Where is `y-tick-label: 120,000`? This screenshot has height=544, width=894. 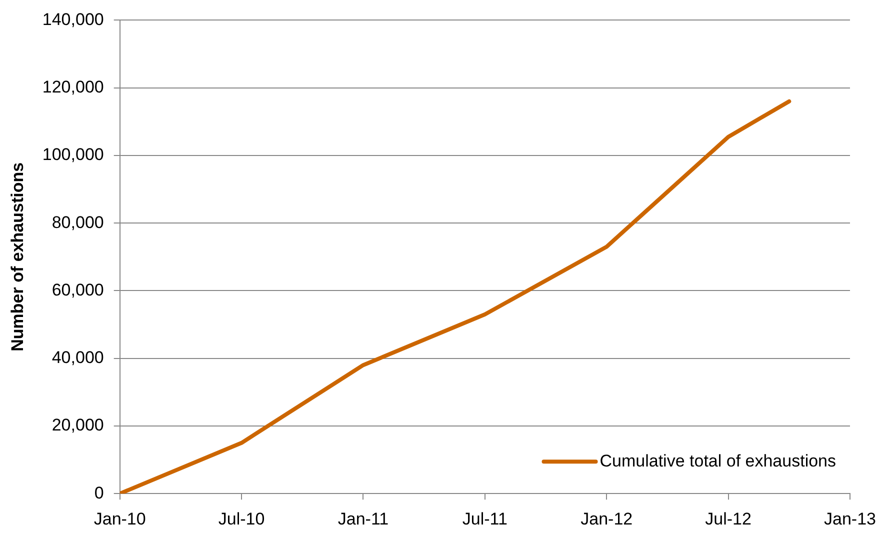 y-tick-label: 120,000 is located at coordinates (73, 87).